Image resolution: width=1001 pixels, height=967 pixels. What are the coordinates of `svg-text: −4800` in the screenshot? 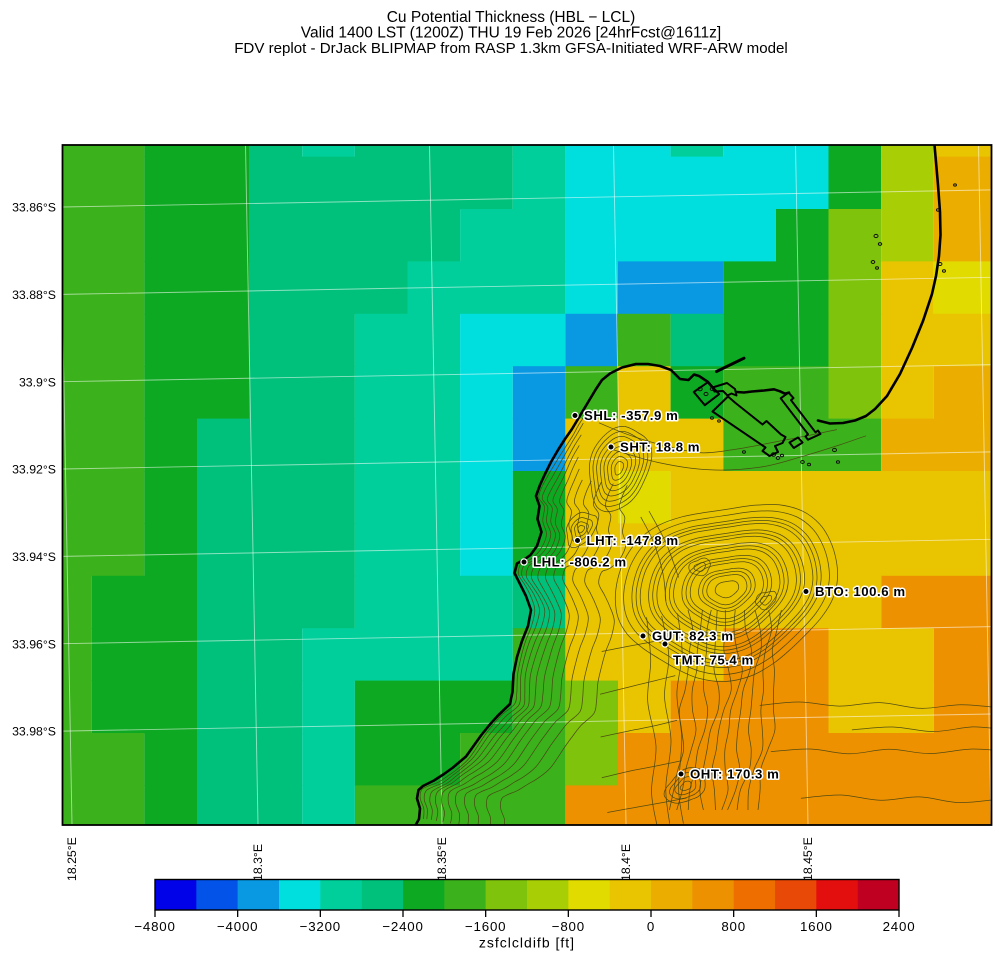 It's located at (154, 926).